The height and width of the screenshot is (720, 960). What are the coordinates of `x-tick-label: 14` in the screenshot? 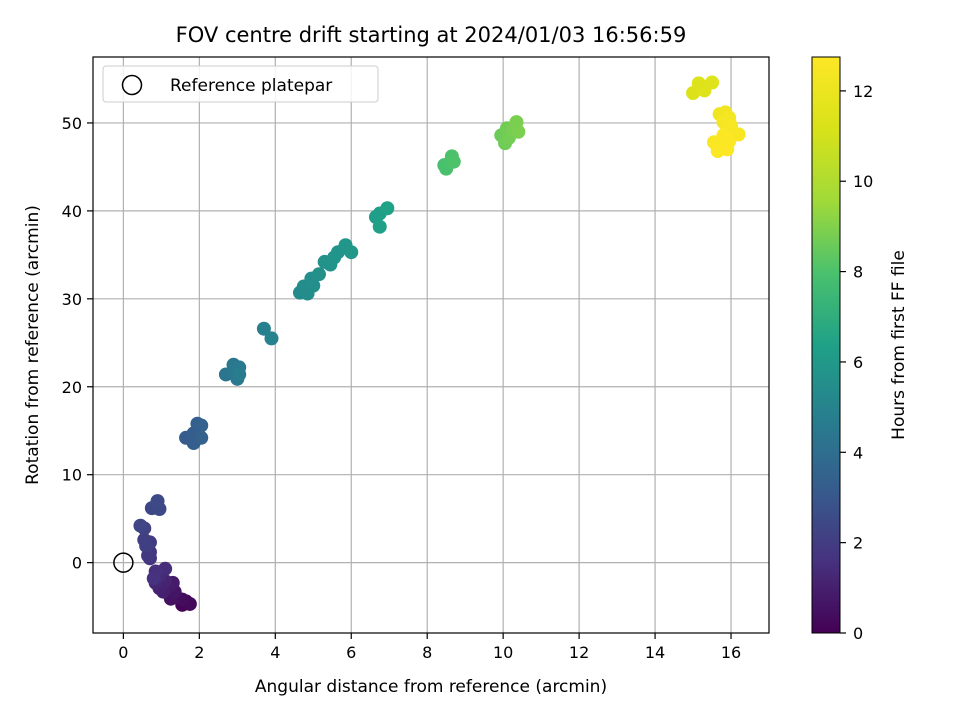 It's located at (655, 652).